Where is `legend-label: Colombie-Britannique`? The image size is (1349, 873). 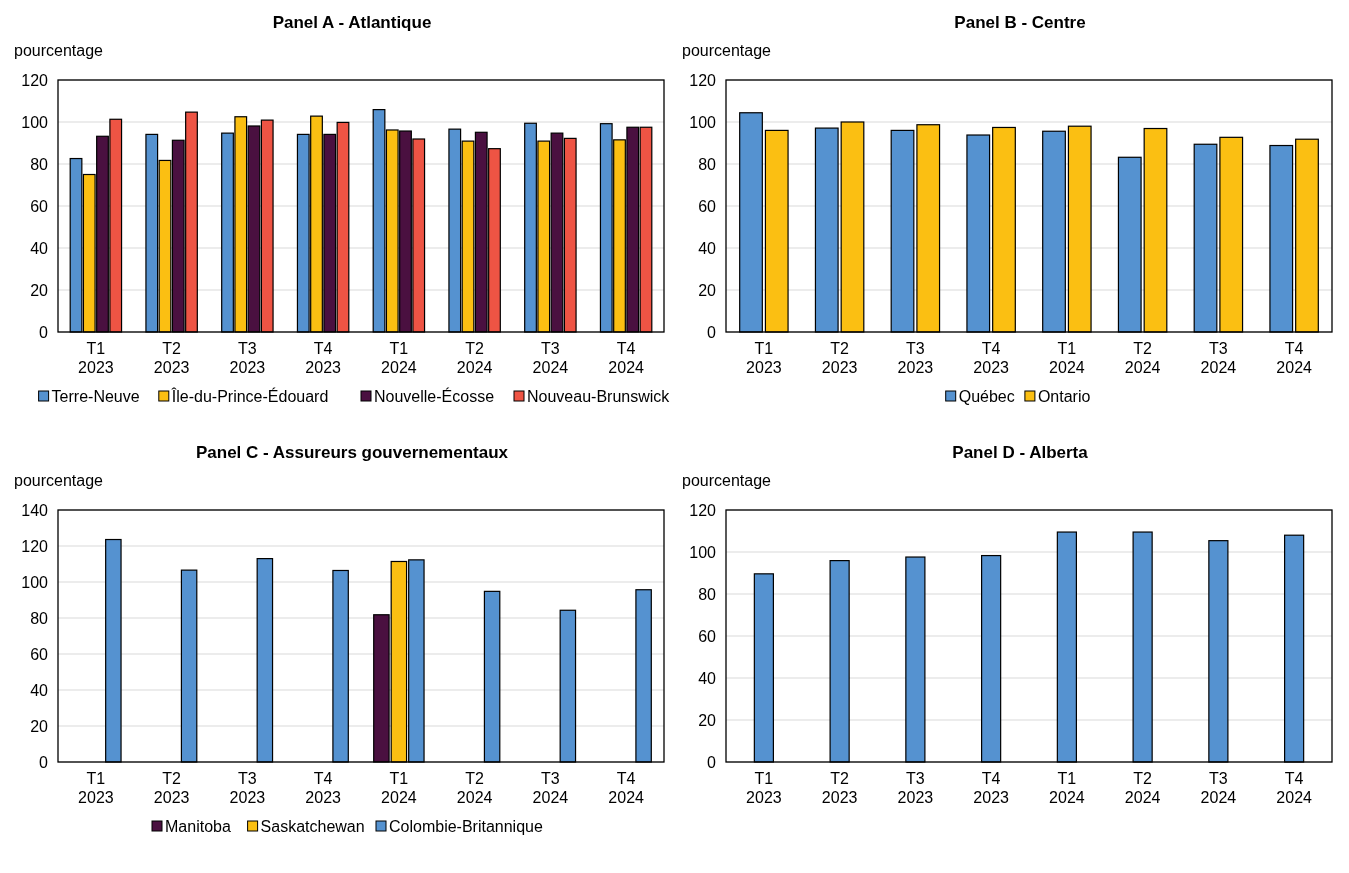 legend-label: Colombie-Britannique is located at coordinates (466, 826).